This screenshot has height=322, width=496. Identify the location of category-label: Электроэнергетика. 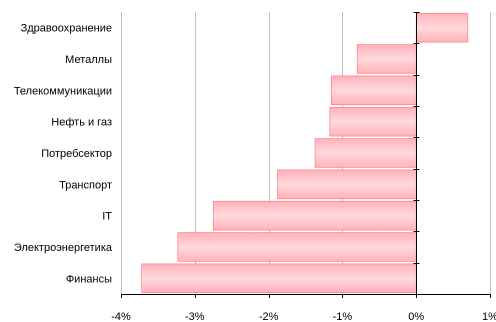
(63, 248).